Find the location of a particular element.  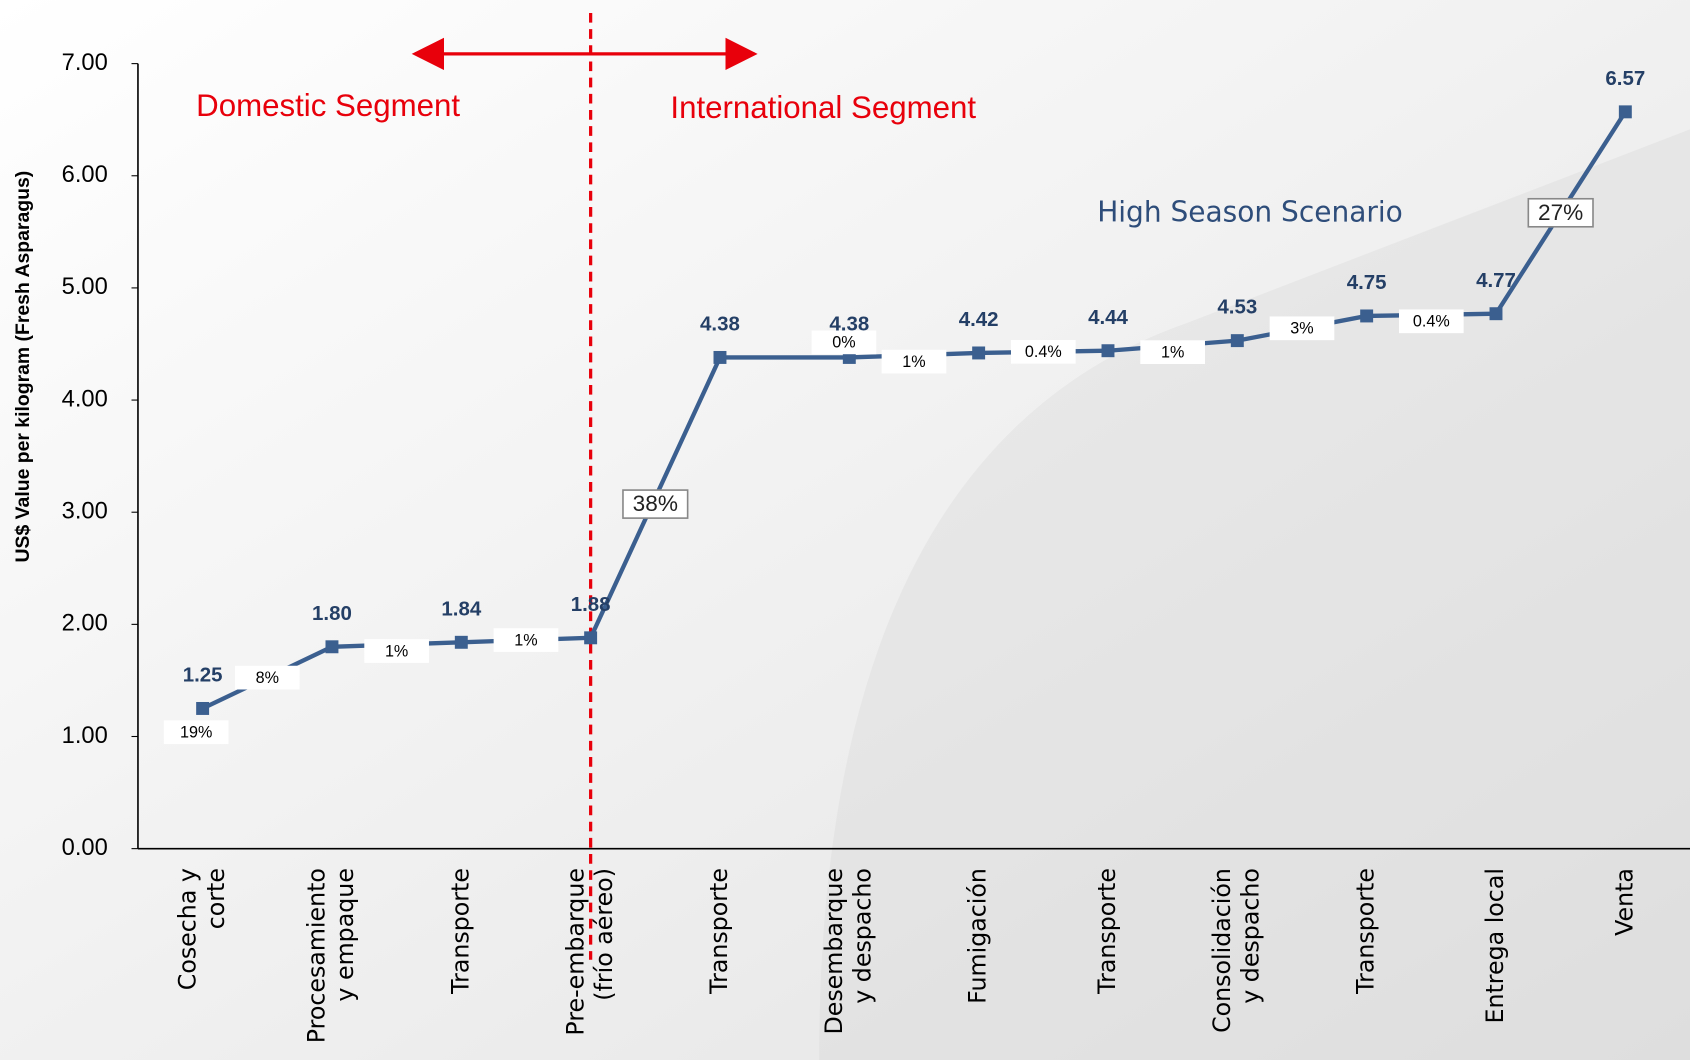

share-label: 0% is located at coordinates (843, 343).